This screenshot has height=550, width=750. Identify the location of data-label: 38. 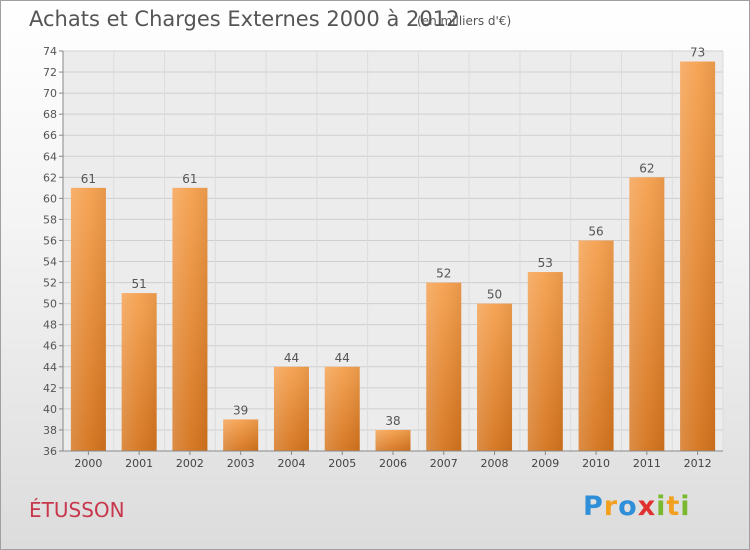
(392, 421).